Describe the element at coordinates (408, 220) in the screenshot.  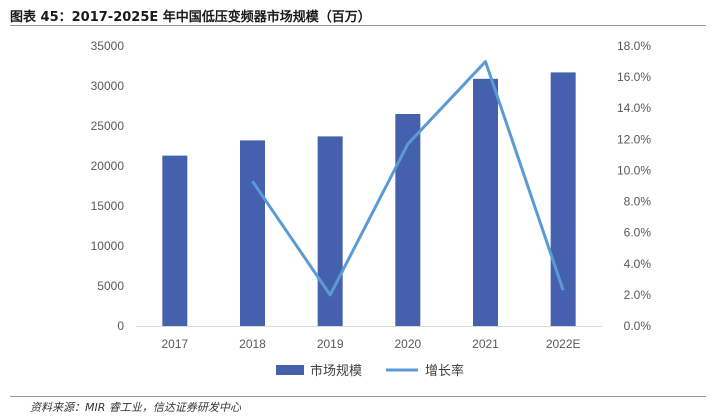
I see `bar-2020` at that location.